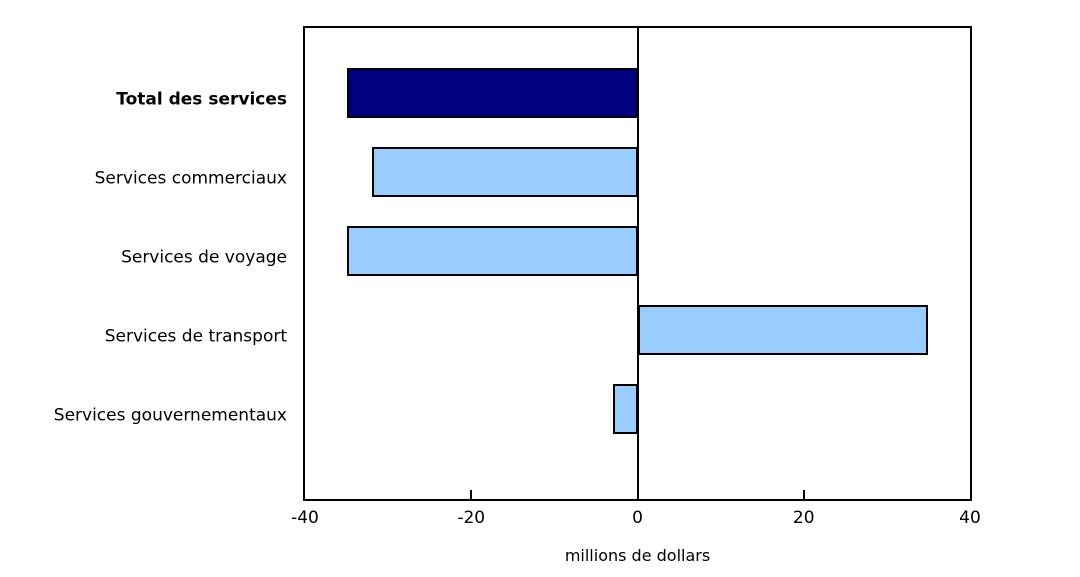 The height and width of the screenshot is (577, 1080). Describe the element at coordinates (970, 518) in the screenshot. I see `x-tick-label: 40` at that location.